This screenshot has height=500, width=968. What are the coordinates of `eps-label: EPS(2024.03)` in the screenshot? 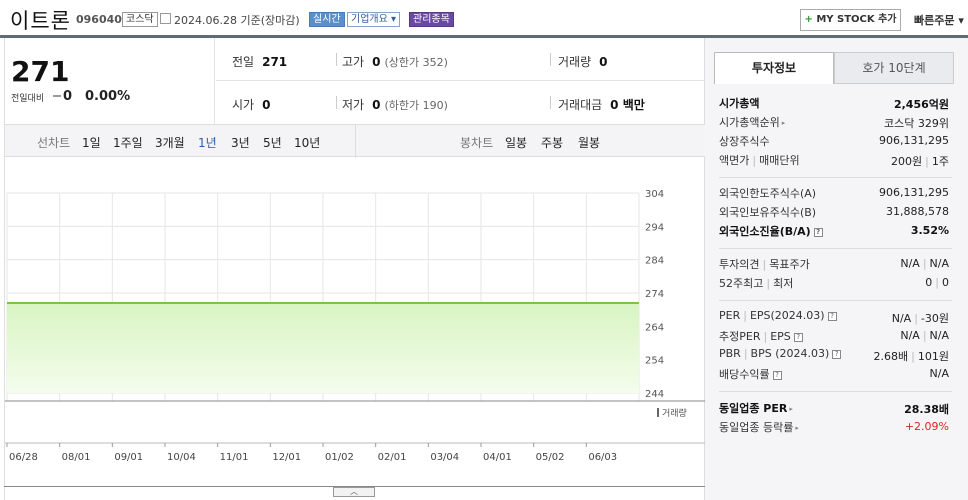 It's located at (787, 315).